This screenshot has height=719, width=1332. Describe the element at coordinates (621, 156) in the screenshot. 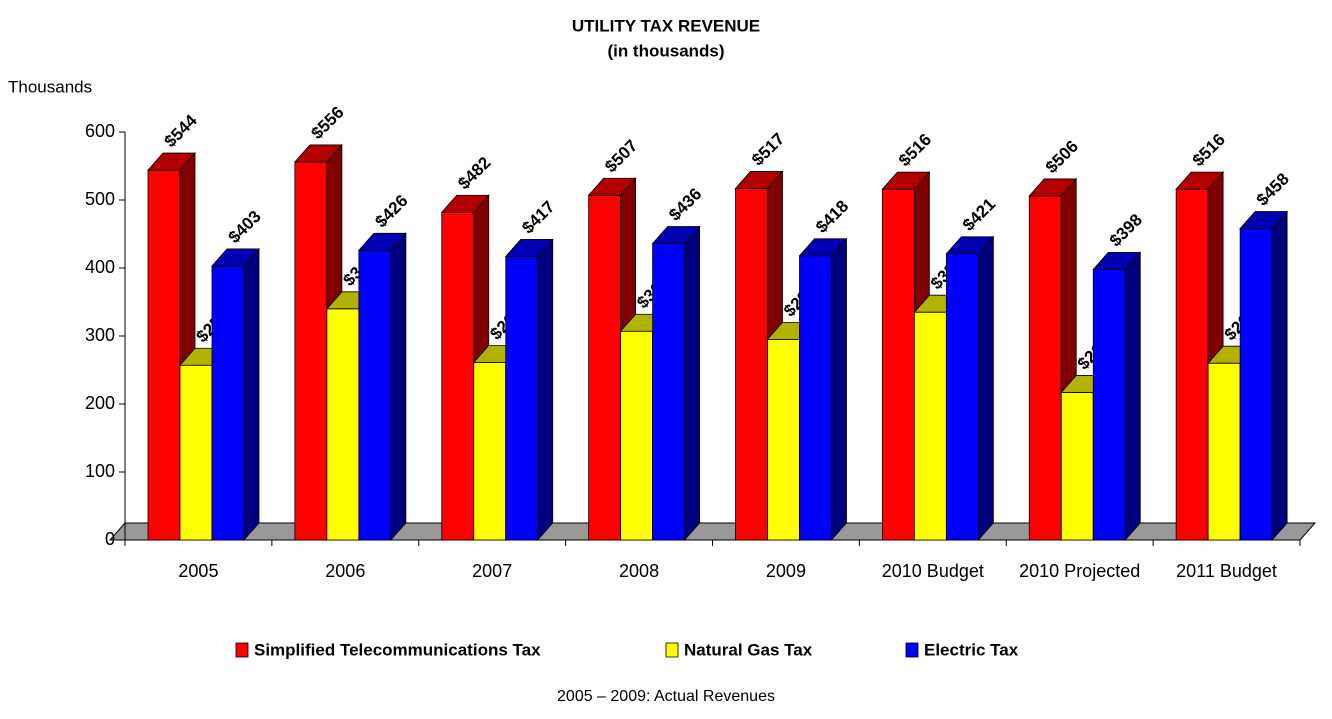

I see `data-label: $507` at that location.